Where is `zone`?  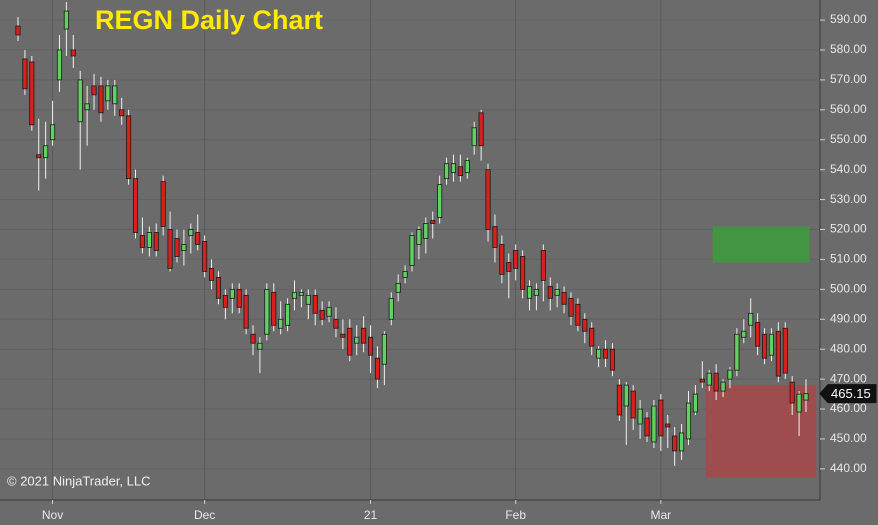 zone is located at coordinates (761, 244).